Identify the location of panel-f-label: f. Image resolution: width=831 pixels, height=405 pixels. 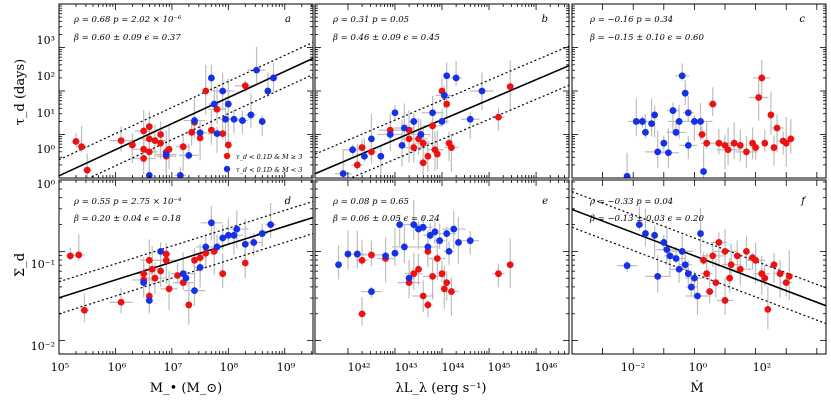
(803, 201).